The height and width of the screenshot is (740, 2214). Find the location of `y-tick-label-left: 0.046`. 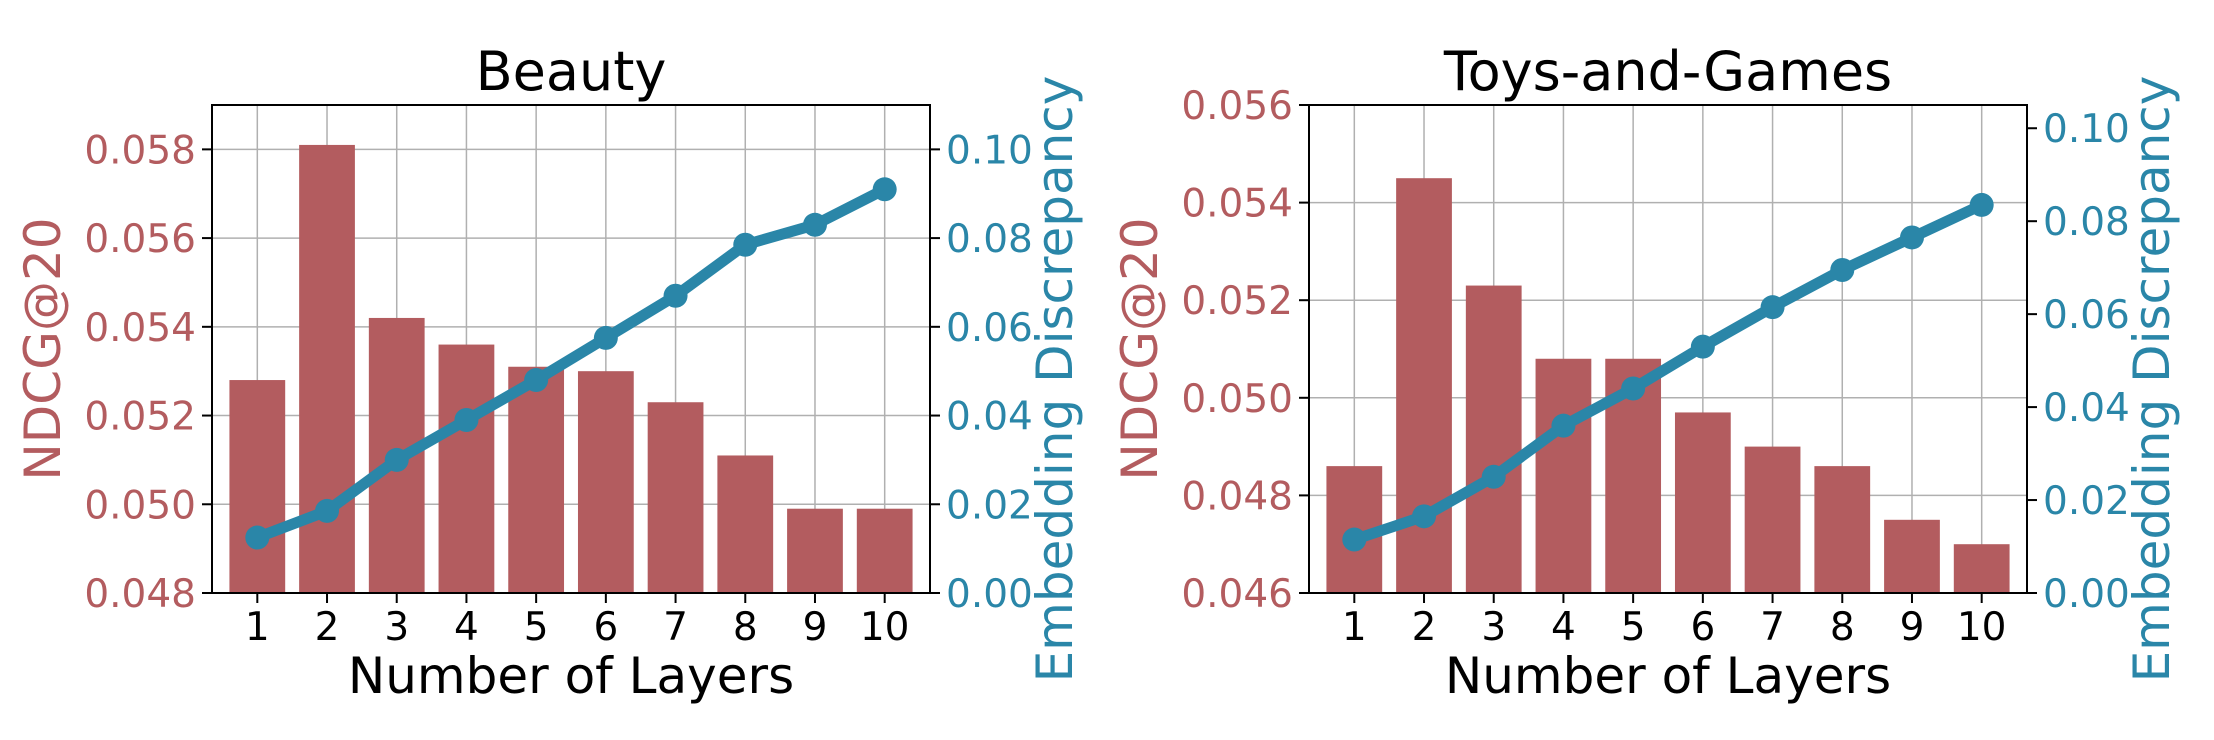

y-tick-label-left: 0.046 is located at coordinates (1237, 594).